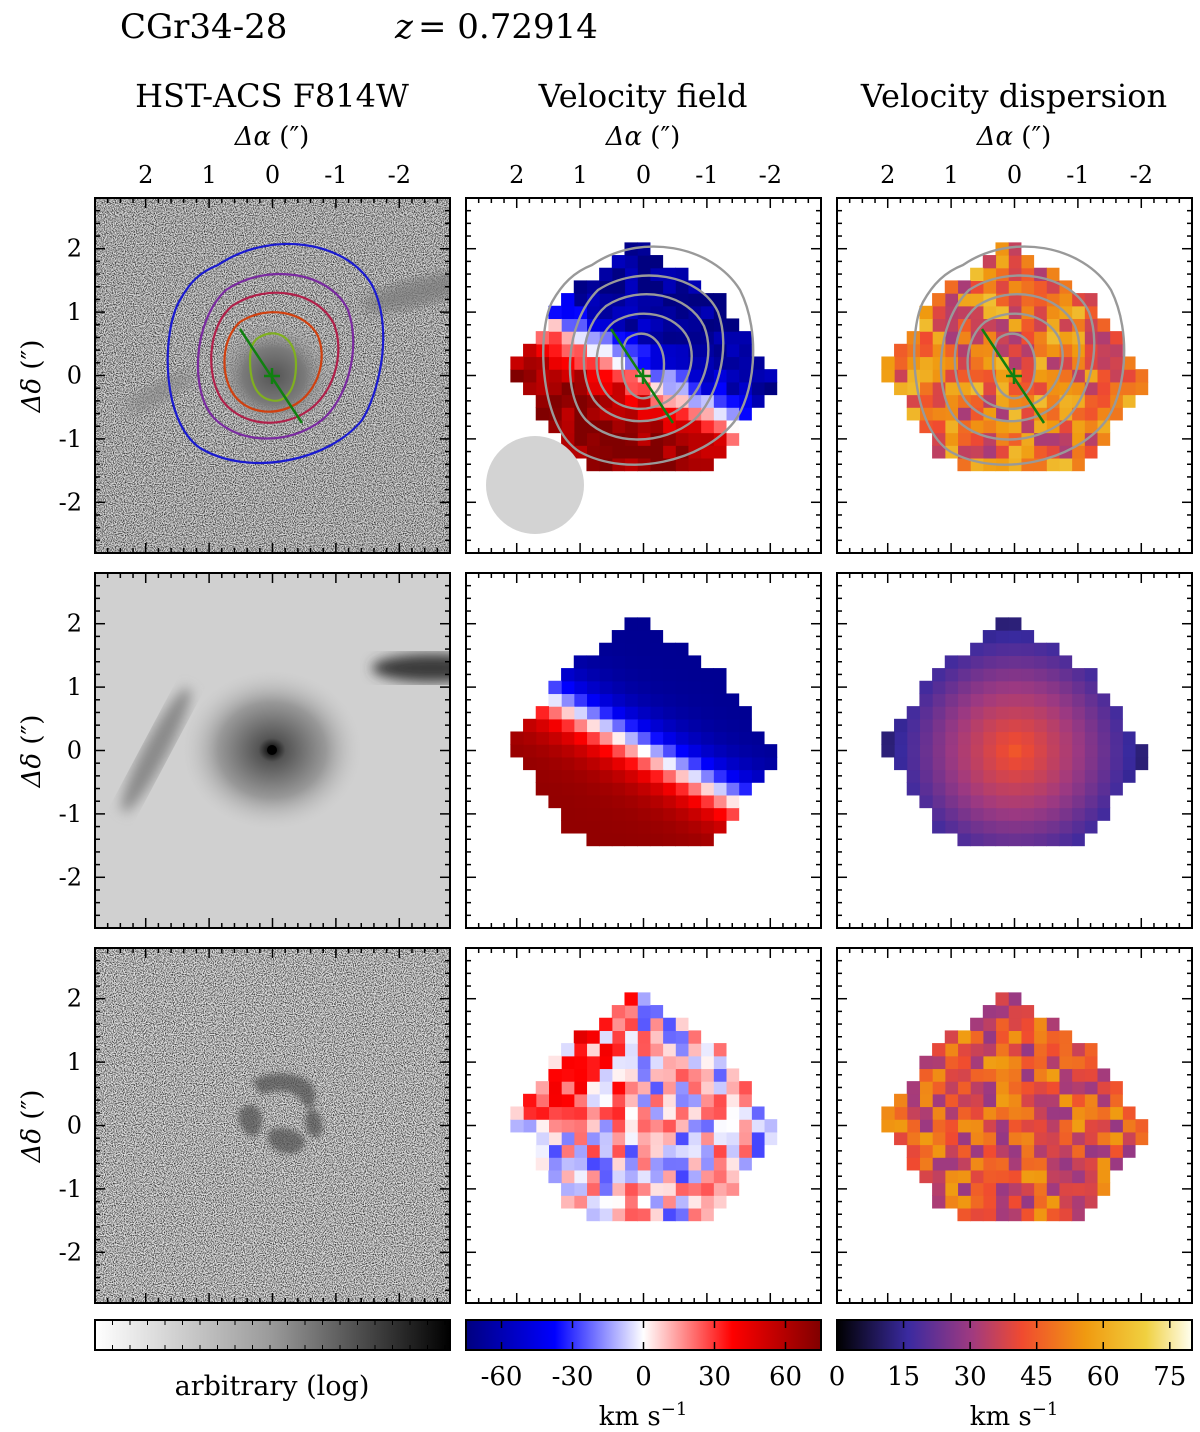 Image resolution: width=1200 pixels, height=1432 pixels. Describe the element at coordinates (74, 624) in the screenshot. I see `y-tick-label: 2` at that location.